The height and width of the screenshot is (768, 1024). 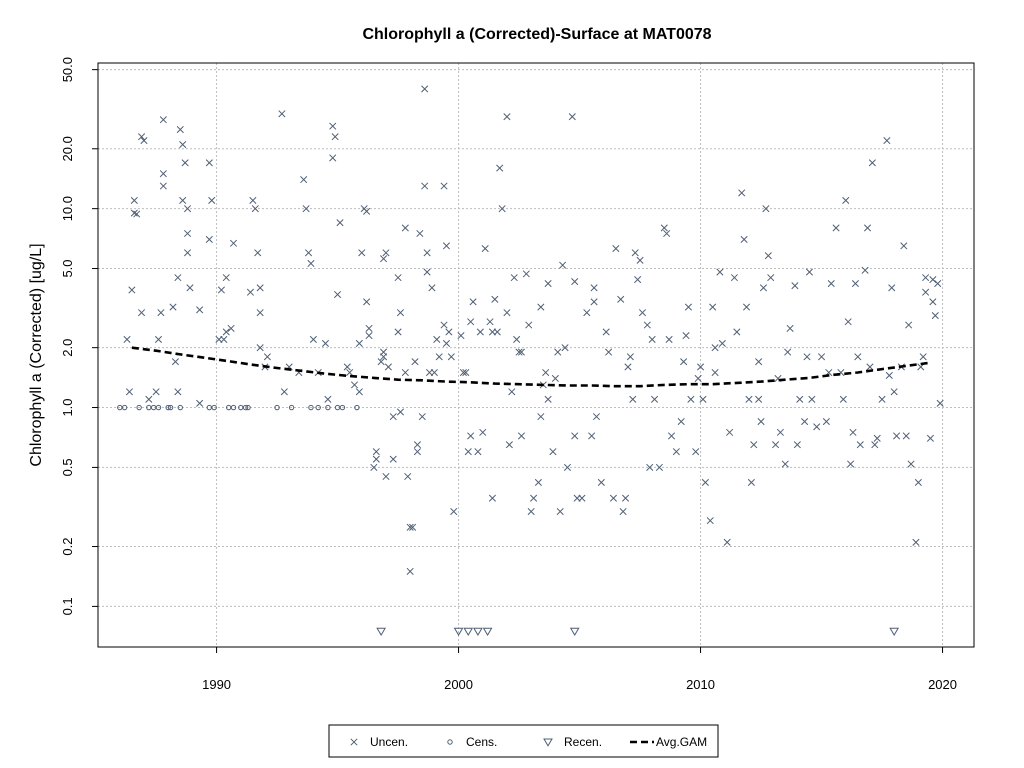 What do you see at coordinates (67, 546) in the screenshot?
I see `y-tick-label: 0.2` at bounding box center [67, 546].